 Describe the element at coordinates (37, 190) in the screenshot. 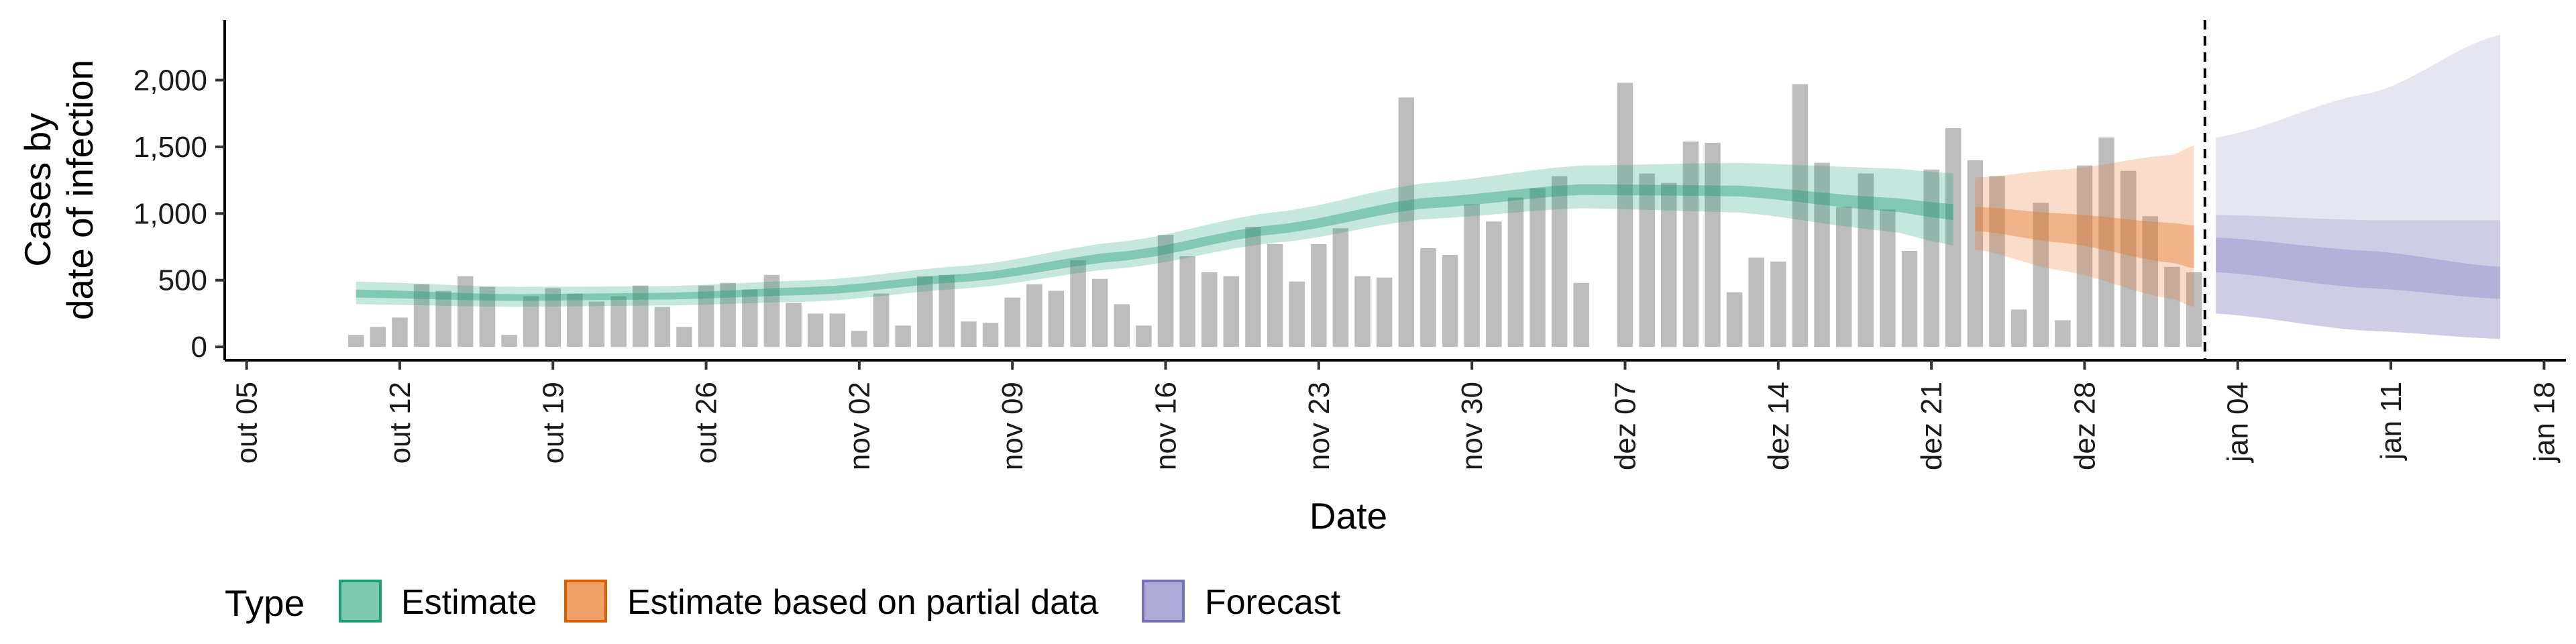

I see `y-axis-title-line-1: Cases by` at that location.